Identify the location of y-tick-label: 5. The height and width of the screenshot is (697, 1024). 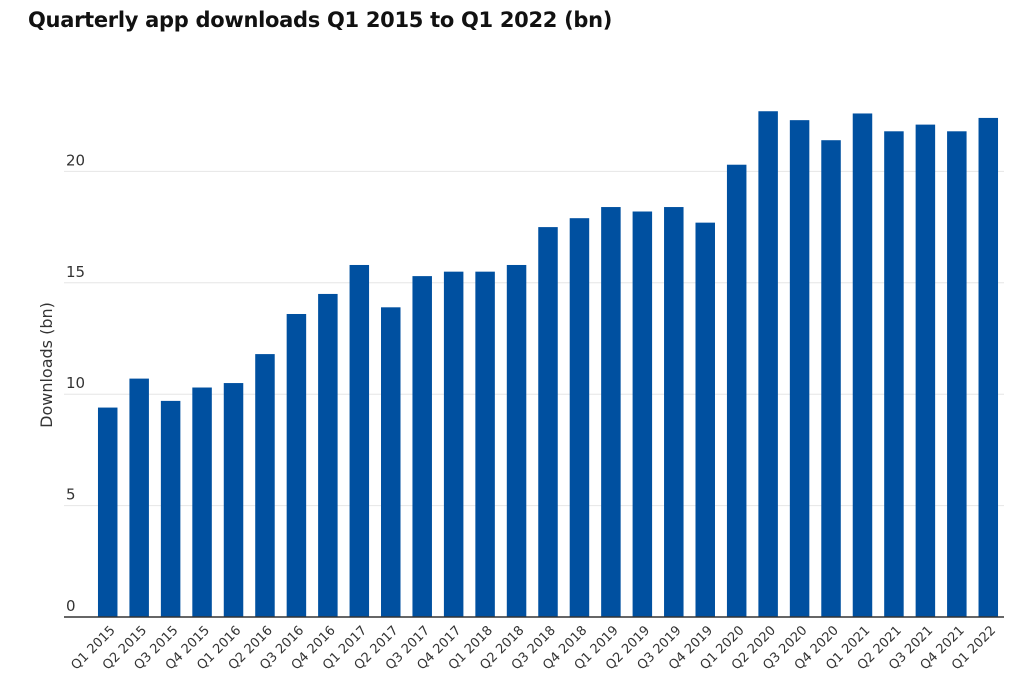
(71, 495).